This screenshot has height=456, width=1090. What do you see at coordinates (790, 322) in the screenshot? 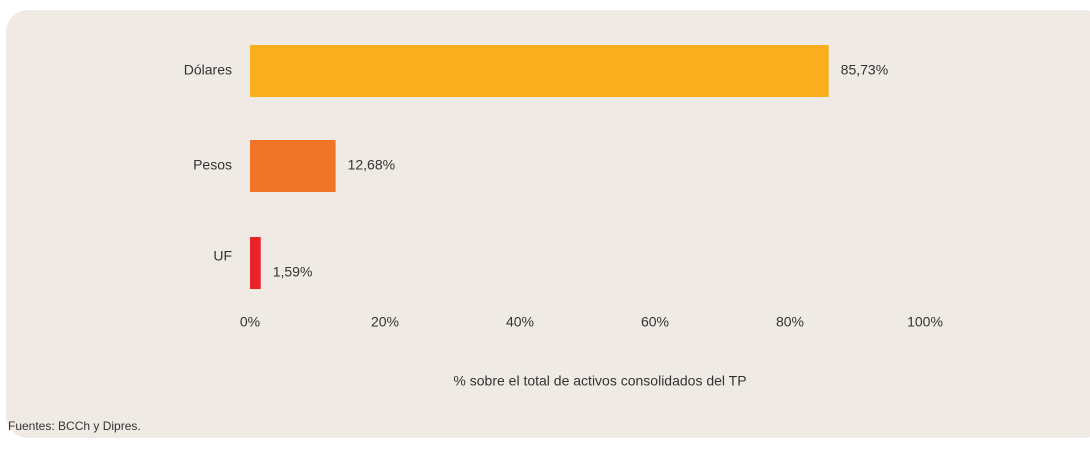
I see `x-tick-label: 80%` at bounding box center [790, 322].